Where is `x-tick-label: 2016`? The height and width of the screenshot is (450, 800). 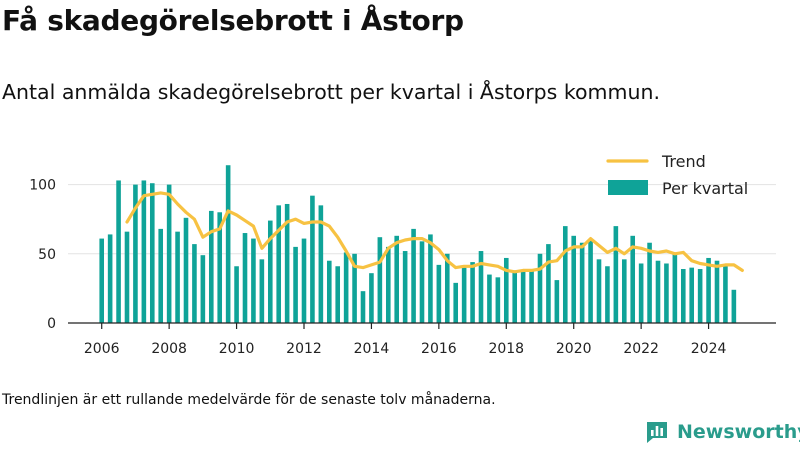 x-tick-label: 2016 is located at coordinates (439, 349).